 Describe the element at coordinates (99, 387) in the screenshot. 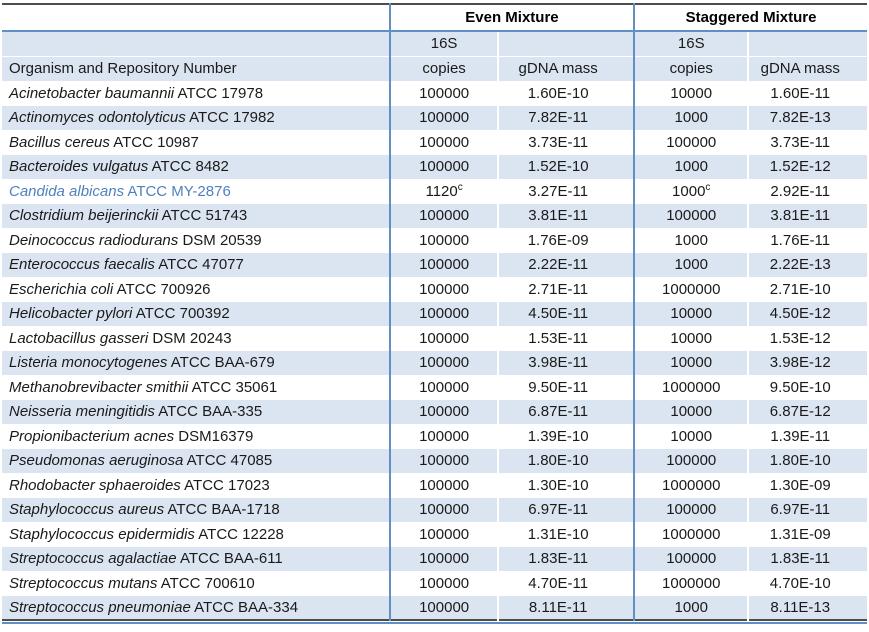

I see `organism-name: Methanobrevibacter smithii` at that location.